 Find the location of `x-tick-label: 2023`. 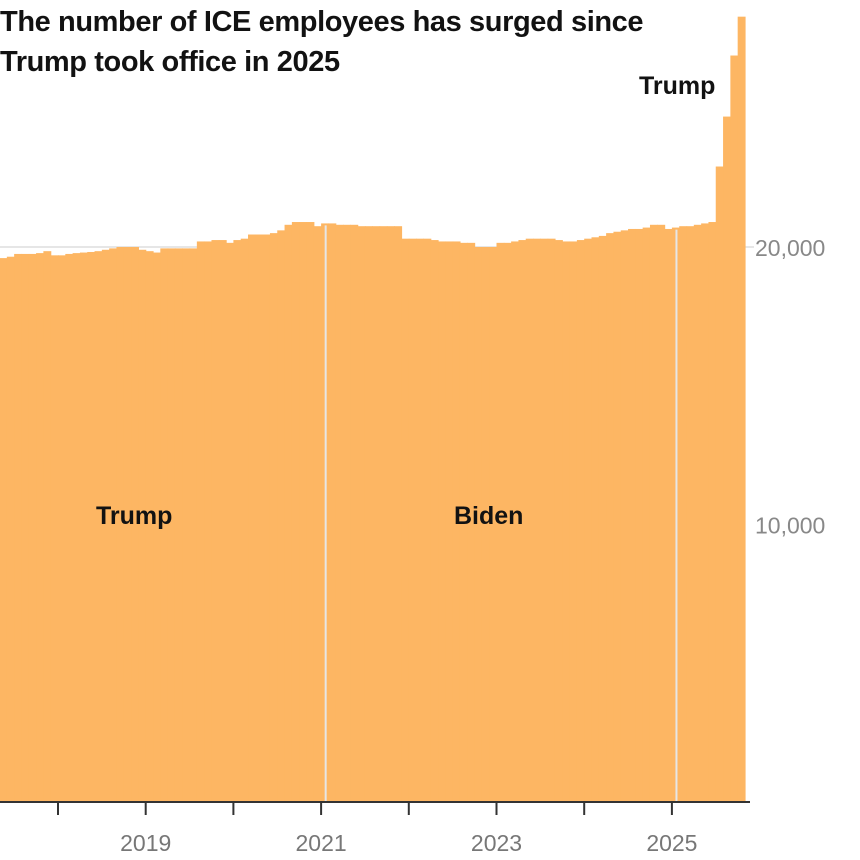

x-tick-label: 2023 is located at coordinates (496, 843).